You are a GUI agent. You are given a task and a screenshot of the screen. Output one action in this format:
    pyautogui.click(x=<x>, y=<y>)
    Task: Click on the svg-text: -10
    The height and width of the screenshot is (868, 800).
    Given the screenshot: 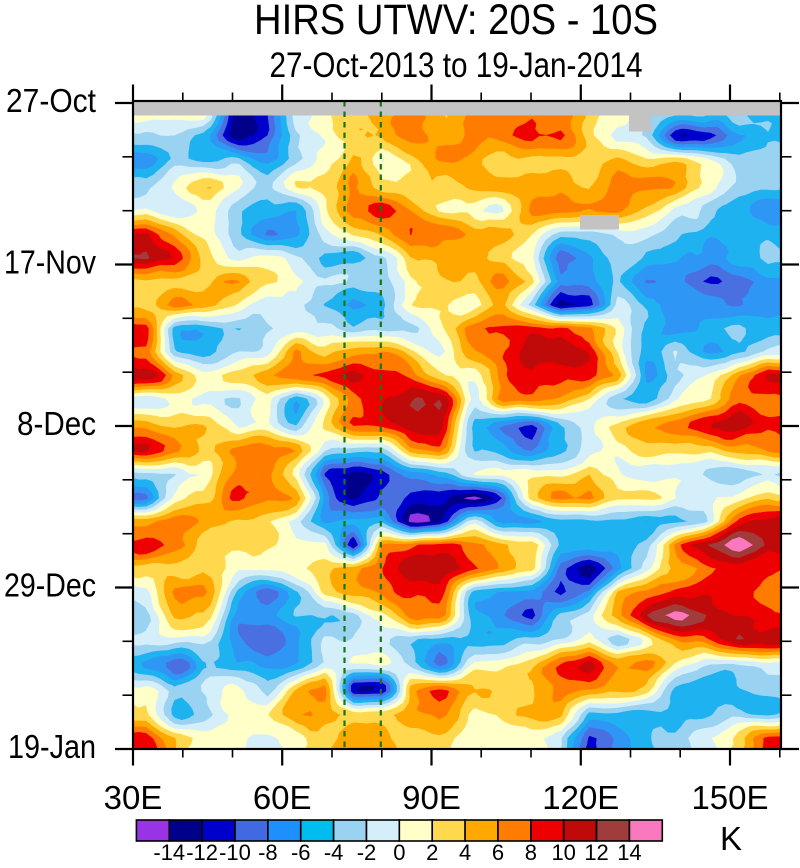 What is the action you would take?
    pyautogui.click(x=235, y=851)
    